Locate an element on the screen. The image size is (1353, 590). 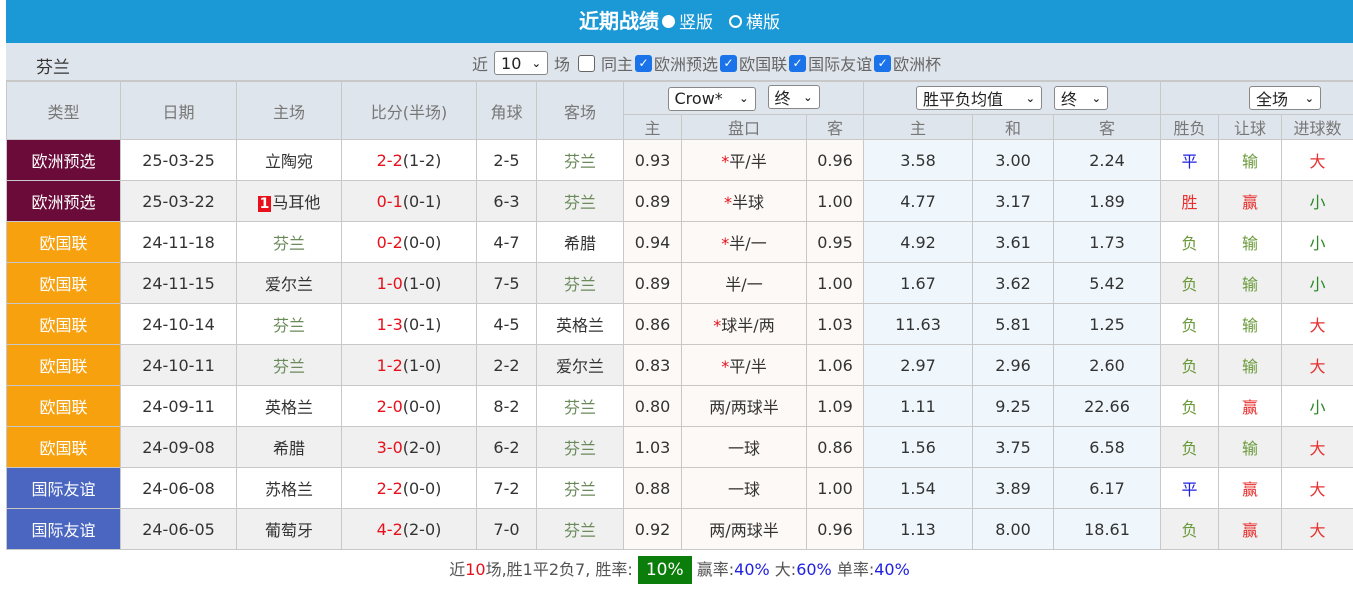
score-cell: 1-0(1-0) is located at coordinates (409, 283).